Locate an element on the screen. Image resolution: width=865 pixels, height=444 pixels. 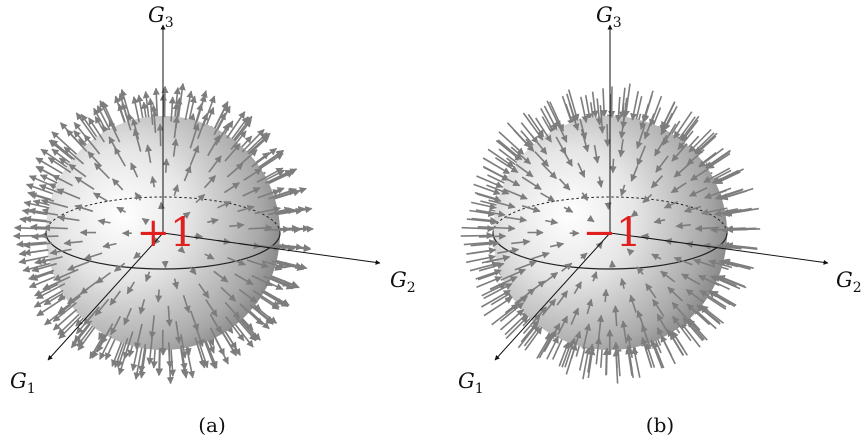
panel-a-caption: (a) is located at coordinates (212, 425).